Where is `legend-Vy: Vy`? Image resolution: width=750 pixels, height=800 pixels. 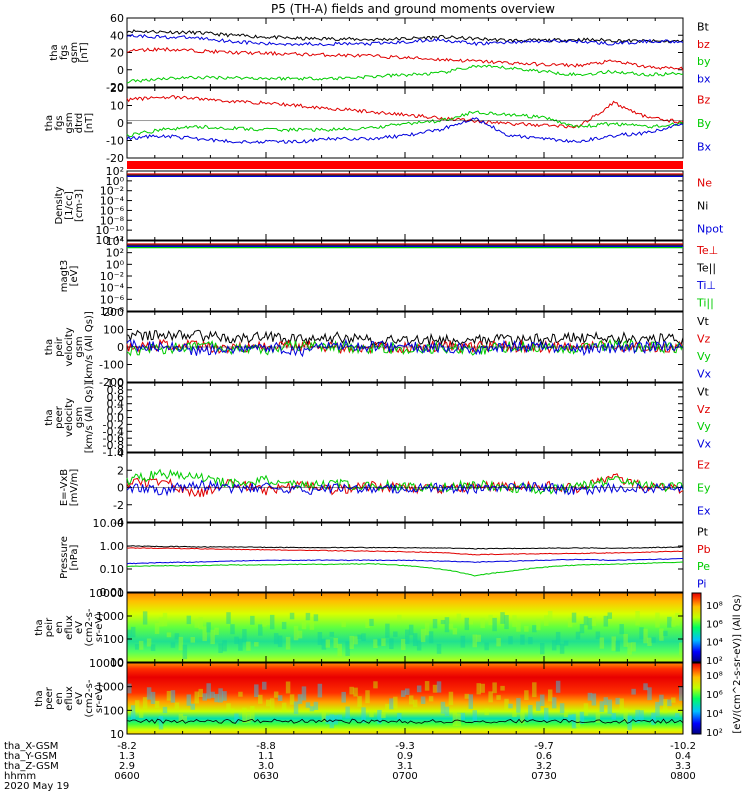 legend-Vy: Vy is located at coordinates (704, 356).